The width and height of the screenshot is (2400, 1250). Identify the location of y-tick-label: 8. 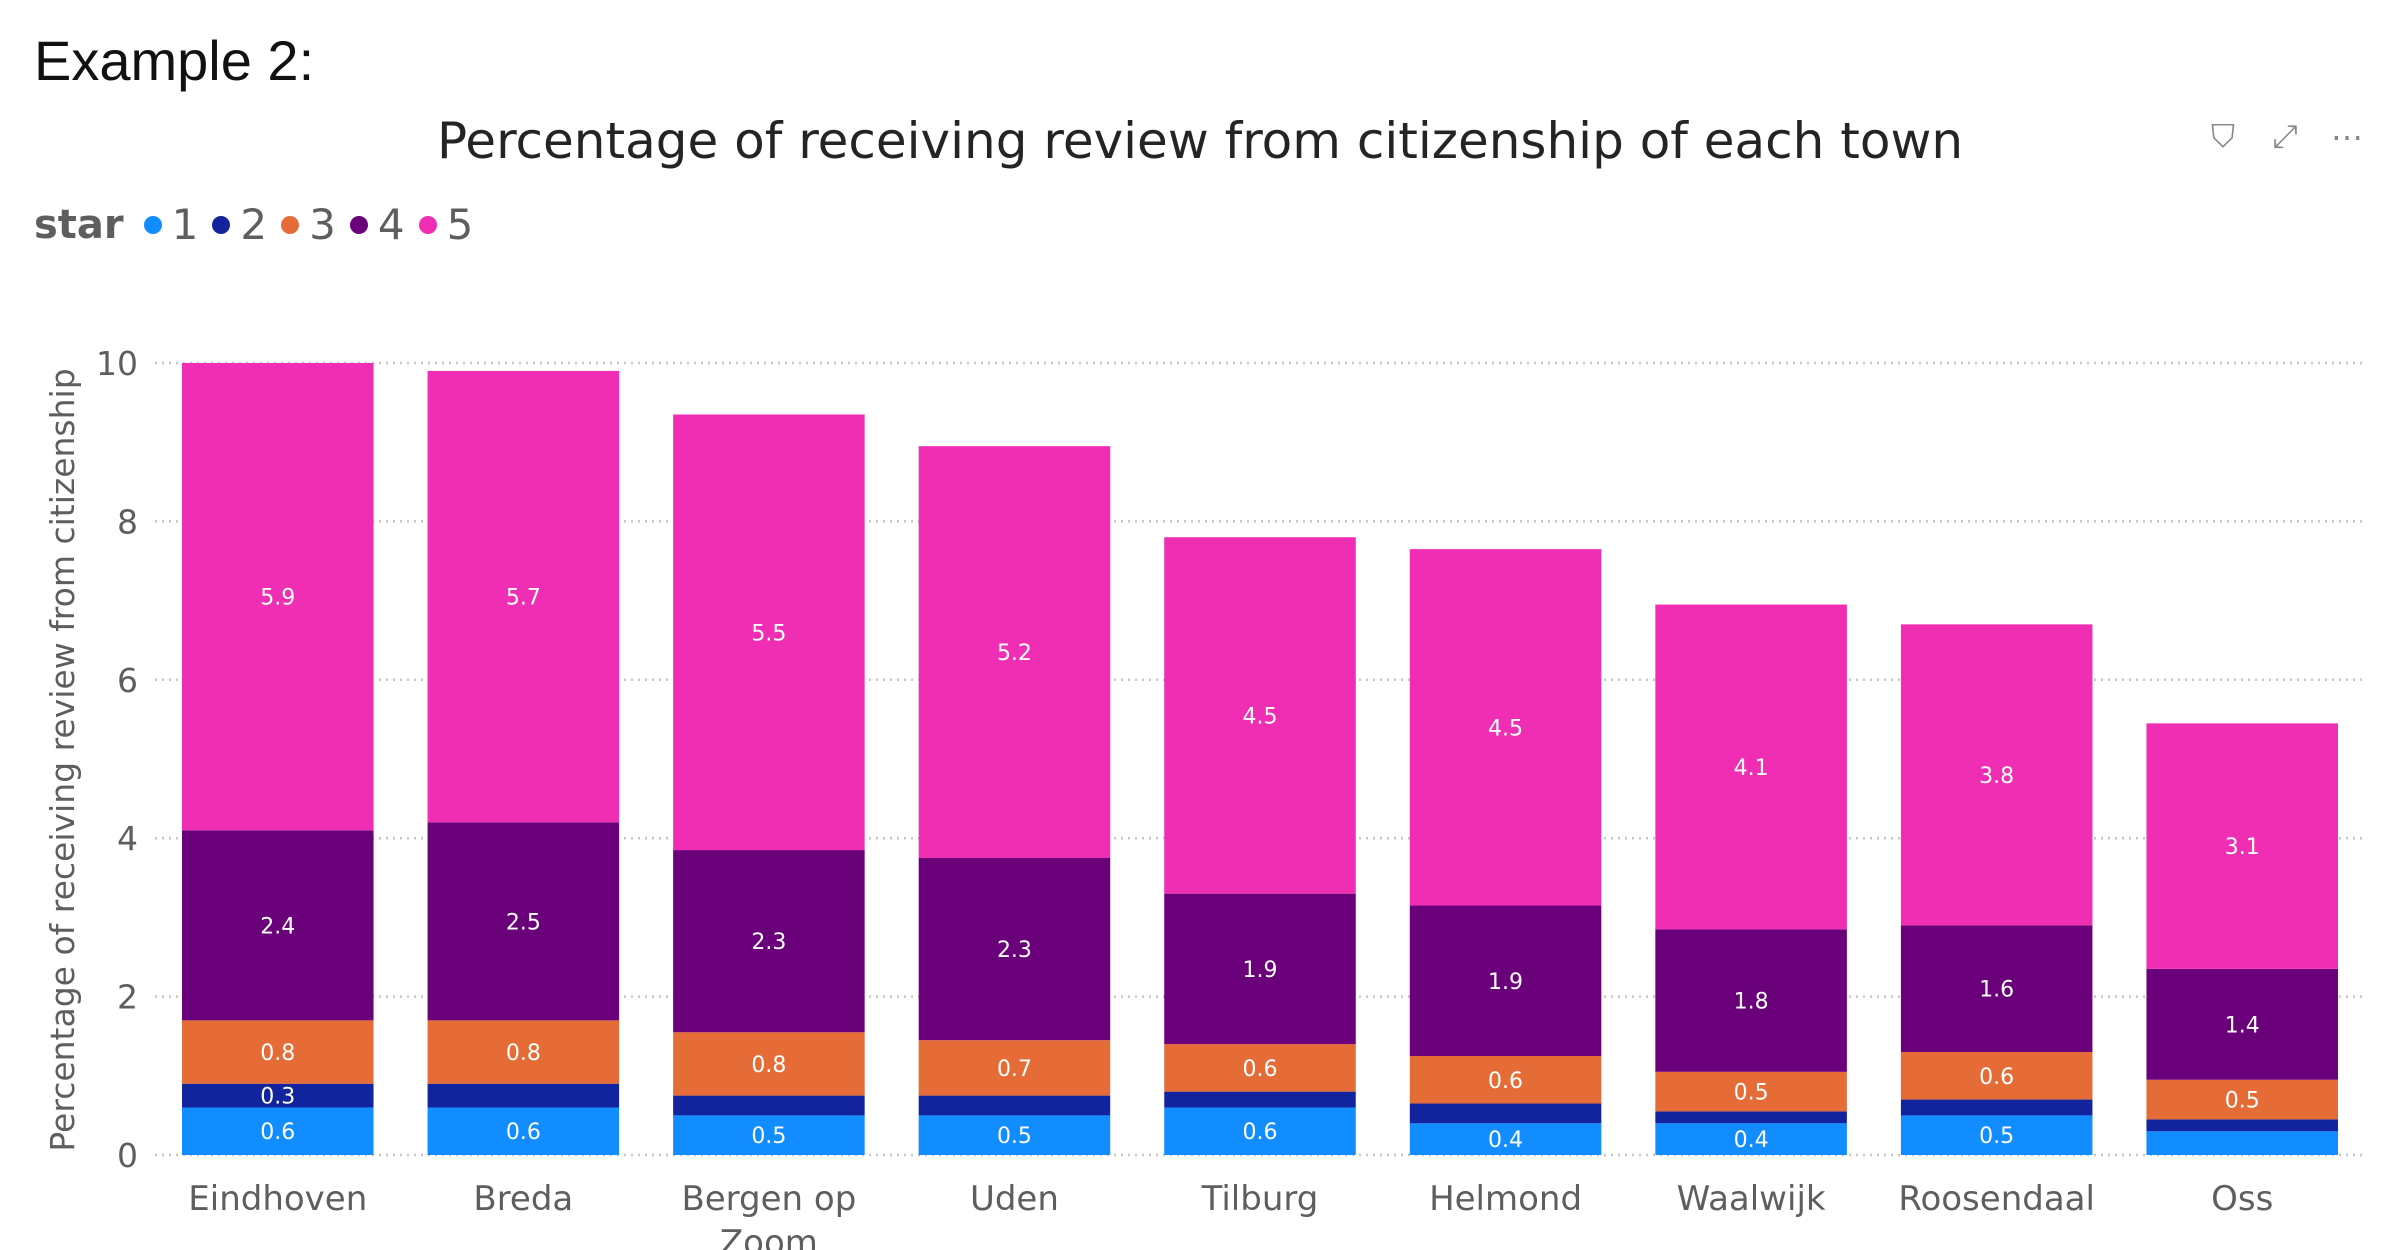
(127, 521).